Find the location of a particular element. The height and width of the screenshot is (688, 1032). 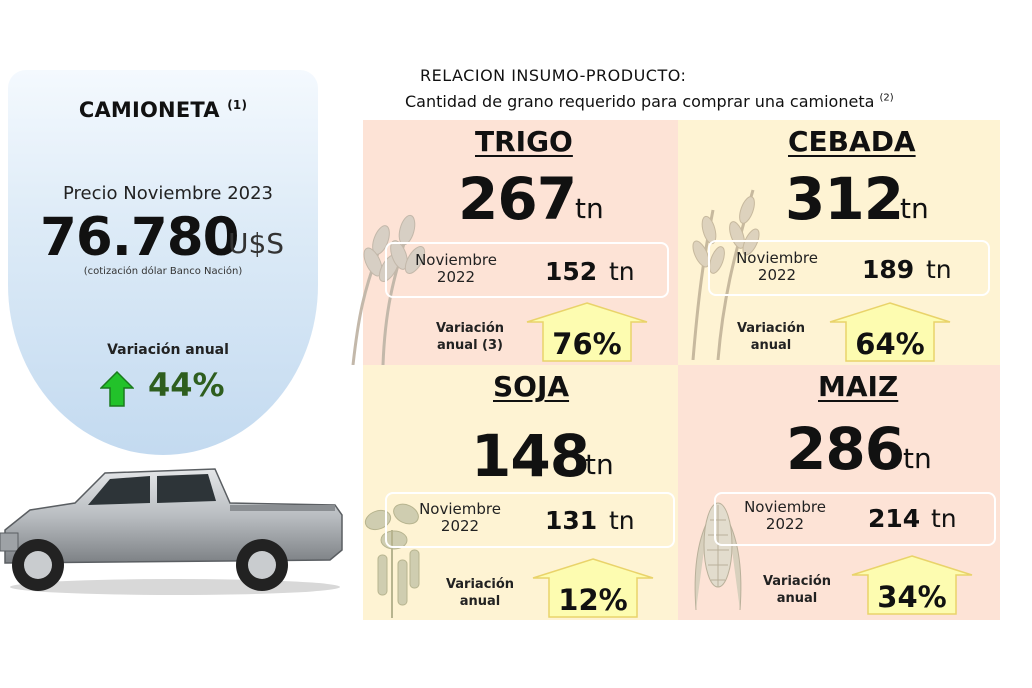

pickup-truck-icon is located at coordinates (171, 531).